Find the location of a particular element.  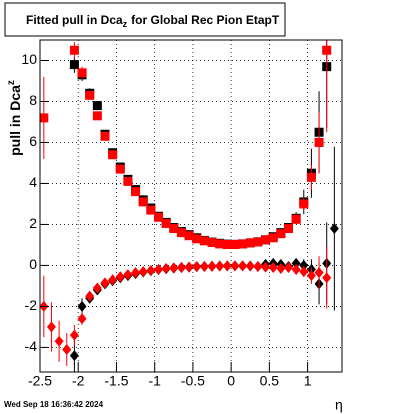

x-tick-label: -1.5 is located at coordinates (116, 381).